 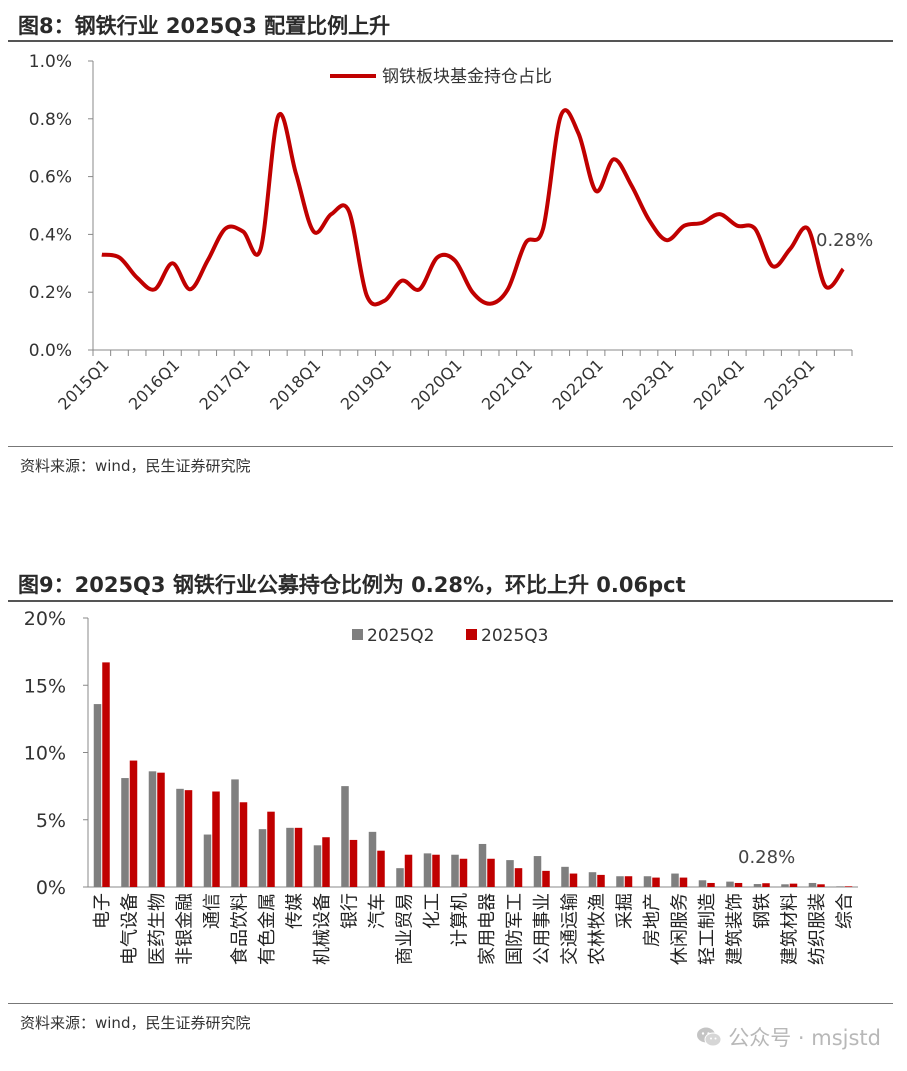 I want to click on y-tick-label: 10%, so click(x=45, y=754).